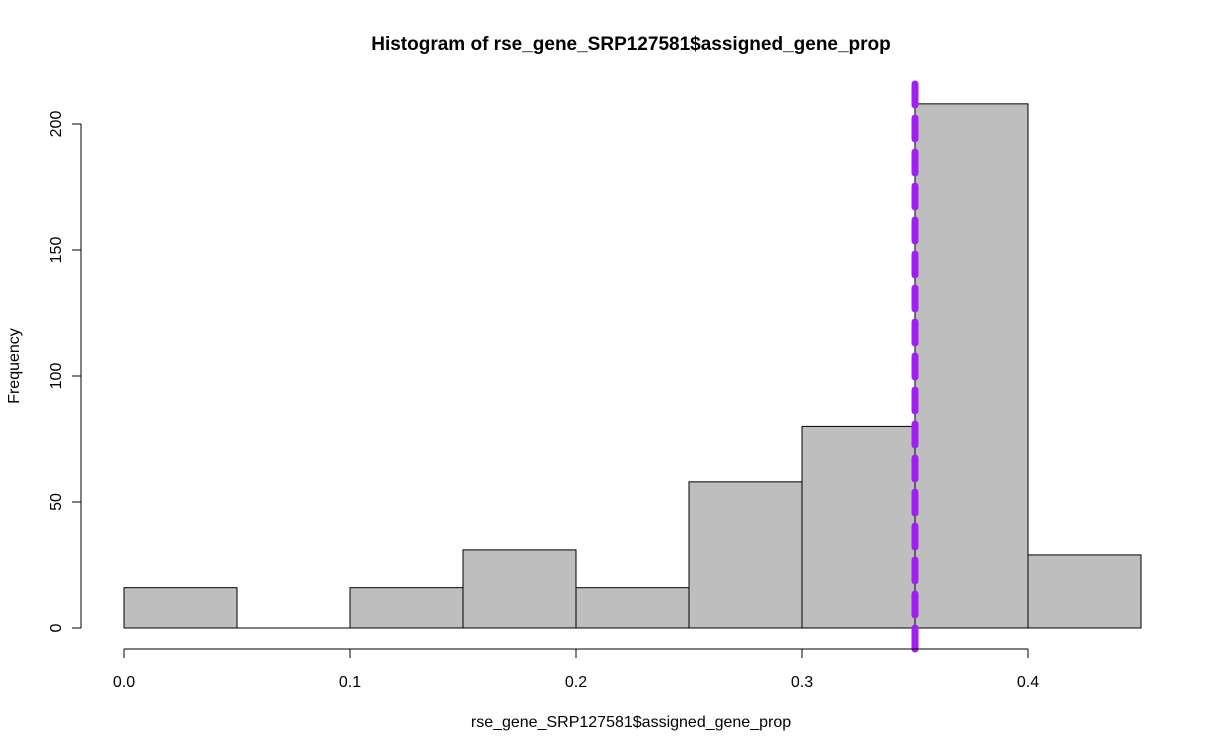  What do you see at coordinates (14, 366) in the screenshot?
I see `y-axis-label: Frequency` at bounding box center [14, 366].